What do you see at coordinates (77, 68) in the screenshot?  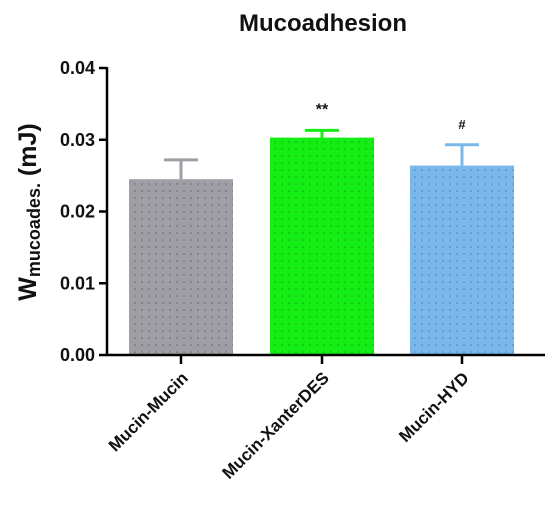 I see `y-tick-label: 0.04` at bounding box center [77, 68].